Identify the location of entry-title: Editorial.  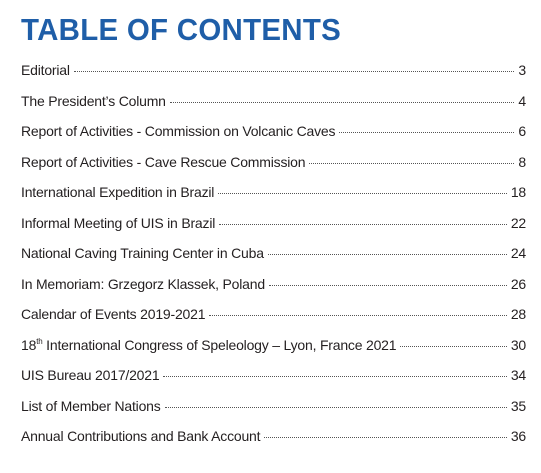
(45, 70).